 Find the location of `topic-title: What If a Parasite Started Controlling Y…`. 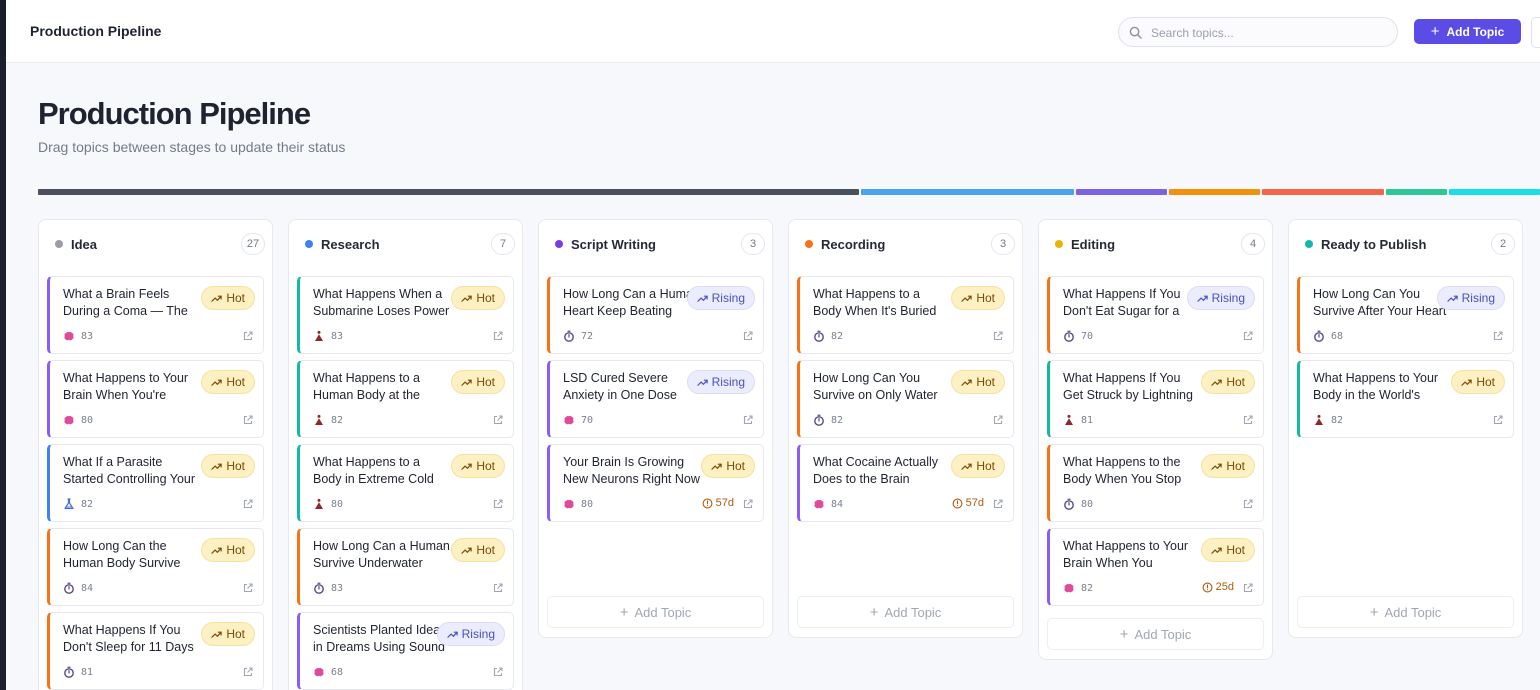

topic-title: What If a Parasite Started Controlling Y… is located at coordinates (129, 470).